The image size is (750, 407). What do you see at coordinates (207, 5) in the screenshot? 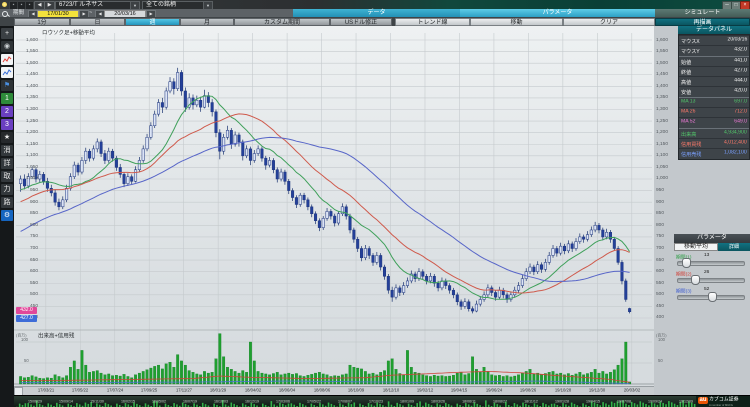
I see `watchlist-dropdown-icon: ▼` at bounding box center [207, 5].